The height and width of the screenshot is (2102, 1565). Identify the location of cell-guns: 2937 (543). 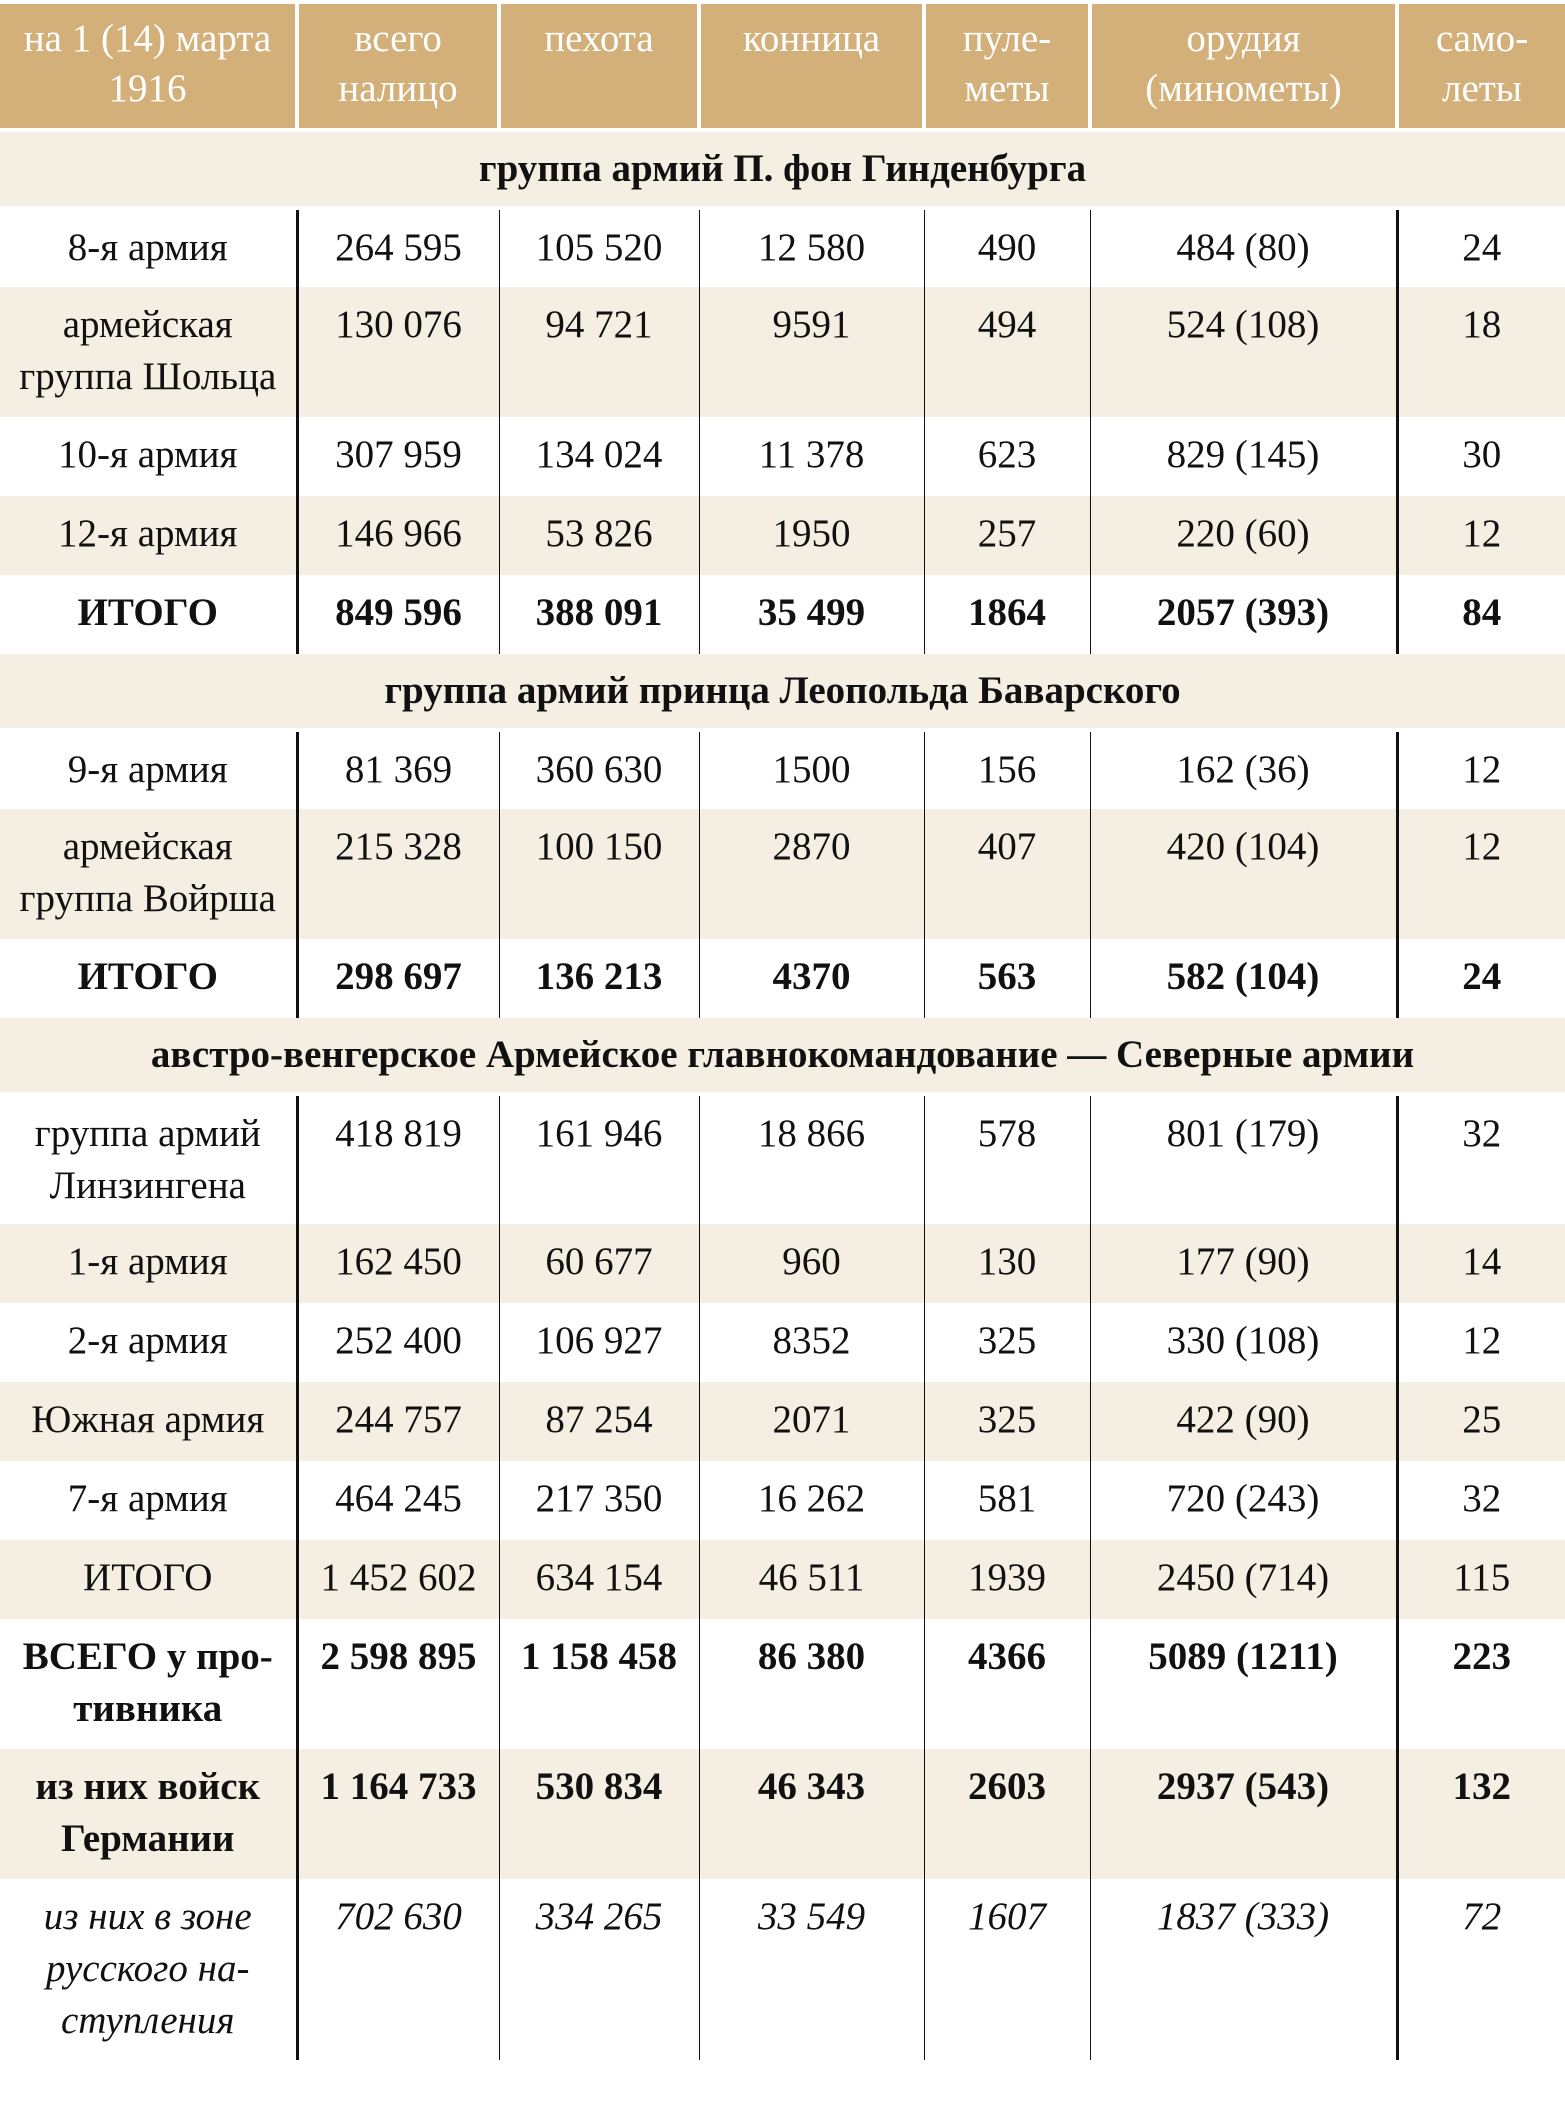
(1243, 1814).